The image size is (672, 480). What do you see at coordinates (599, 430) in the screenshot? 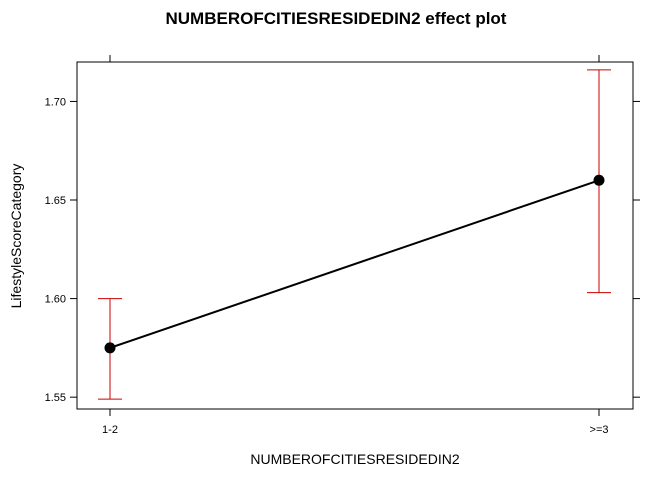
I see `x-tick-label: >=3` at bounding box center [599, 430].